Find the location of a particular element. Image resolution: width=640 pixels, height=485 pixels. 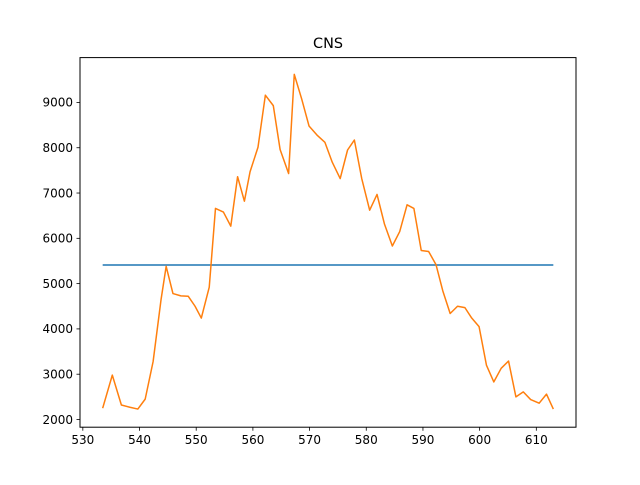

y-tick-label: 5000 is located at coordinates (57, 284).